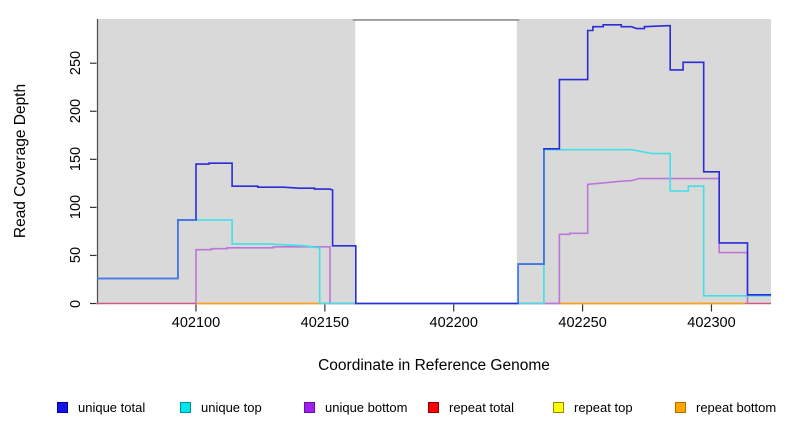 This screenshot has height=432, width=792. I want to click on legend-swatch-unique-top, so click(185, 407).